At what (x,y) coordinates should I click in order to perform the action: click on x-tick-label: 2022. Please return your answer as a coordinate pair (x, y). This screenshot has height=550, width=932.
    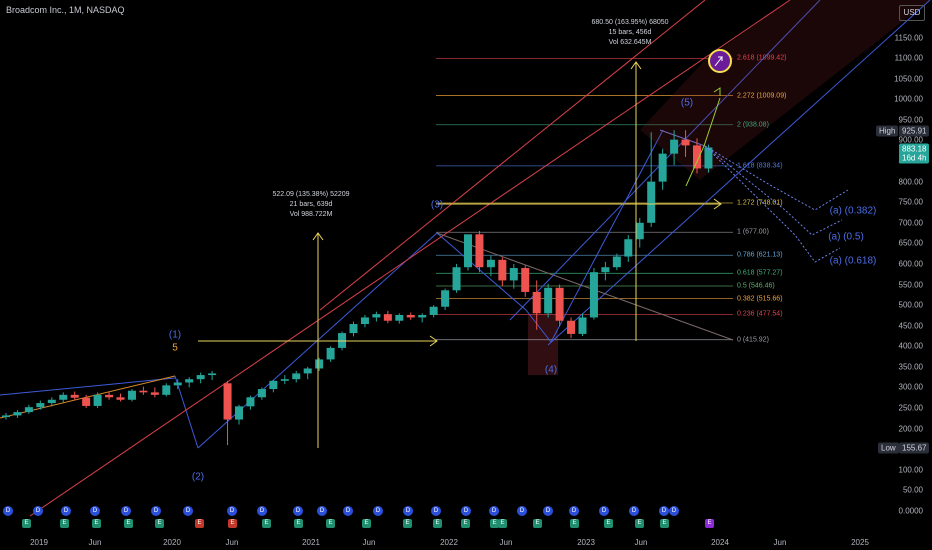
    Looking at the image, I should click on (449, 542).